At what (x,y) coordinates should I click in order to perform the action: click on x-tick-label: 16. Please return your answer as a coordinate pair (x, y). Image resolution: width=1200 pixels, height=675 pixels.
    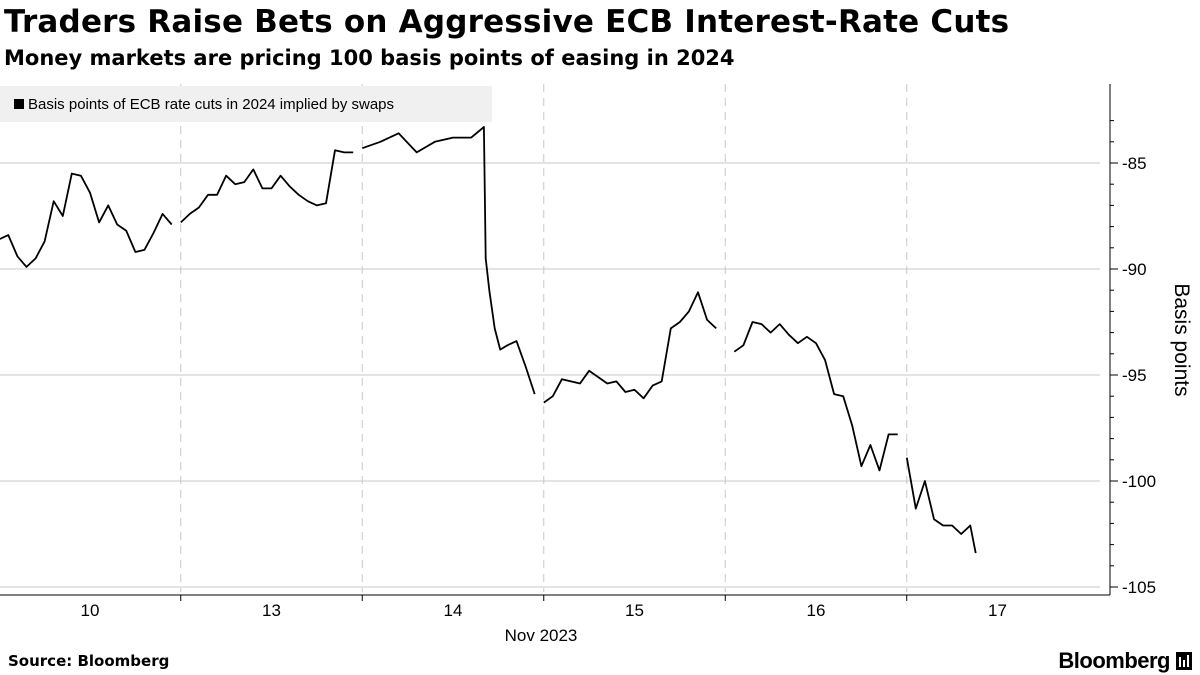
    Looking at the image, I should click on (816, 610).